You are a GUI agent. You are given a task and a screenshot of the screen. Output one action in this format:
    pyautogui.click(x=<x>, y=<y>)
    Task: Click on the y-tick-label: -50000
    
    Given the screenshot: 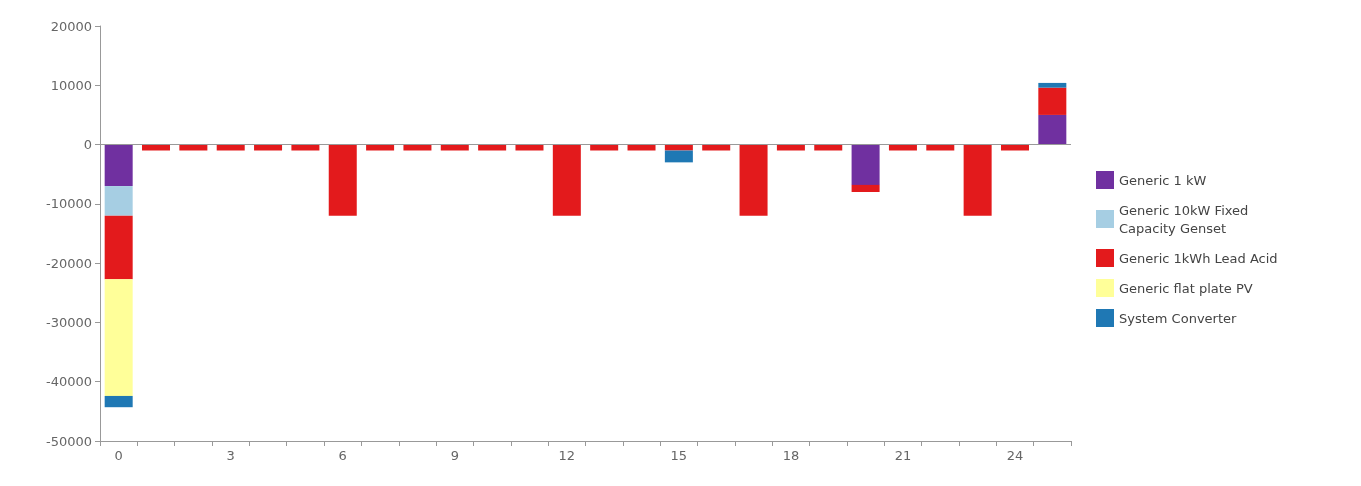 What is the action you would take?
    pyautogui.click(x=68, y=441)
    